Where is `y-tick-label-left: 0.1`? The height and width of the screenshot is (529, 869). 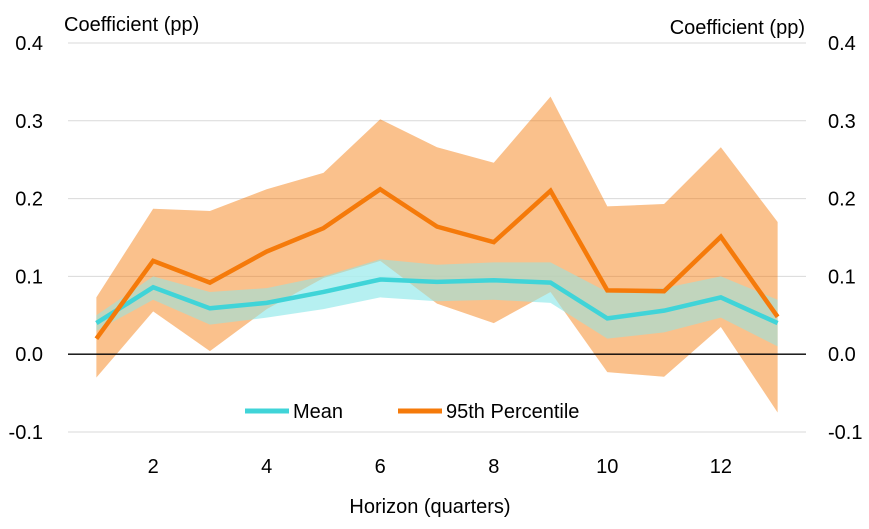
y-tick-label-left: 0.1 is located at coordinates (29, 277).